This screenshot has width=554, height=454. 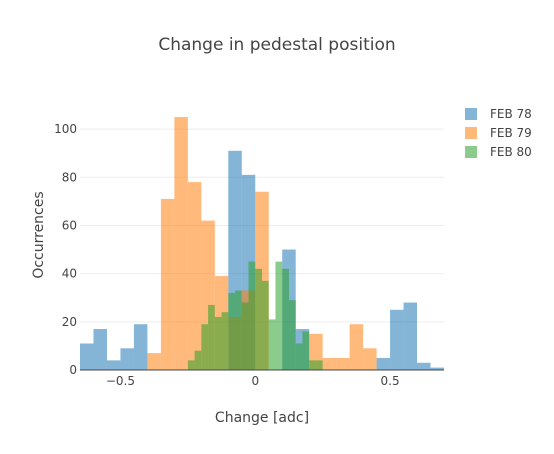 I want to click on y-tick-label: 80, so click(x=69, y=177).